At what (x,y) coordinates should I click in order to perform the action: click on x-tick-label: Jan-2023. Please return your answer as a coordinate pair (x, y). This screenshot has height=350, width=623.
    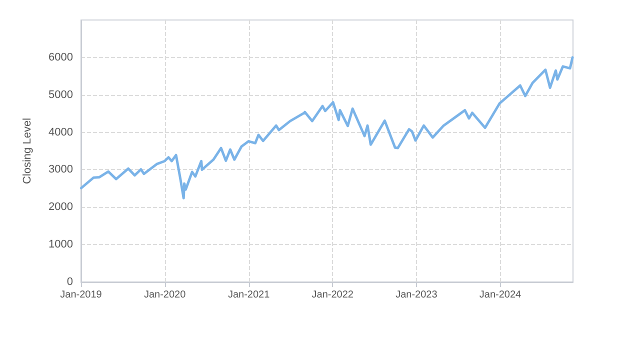
    Looking at the image, I should click on (417, 295).